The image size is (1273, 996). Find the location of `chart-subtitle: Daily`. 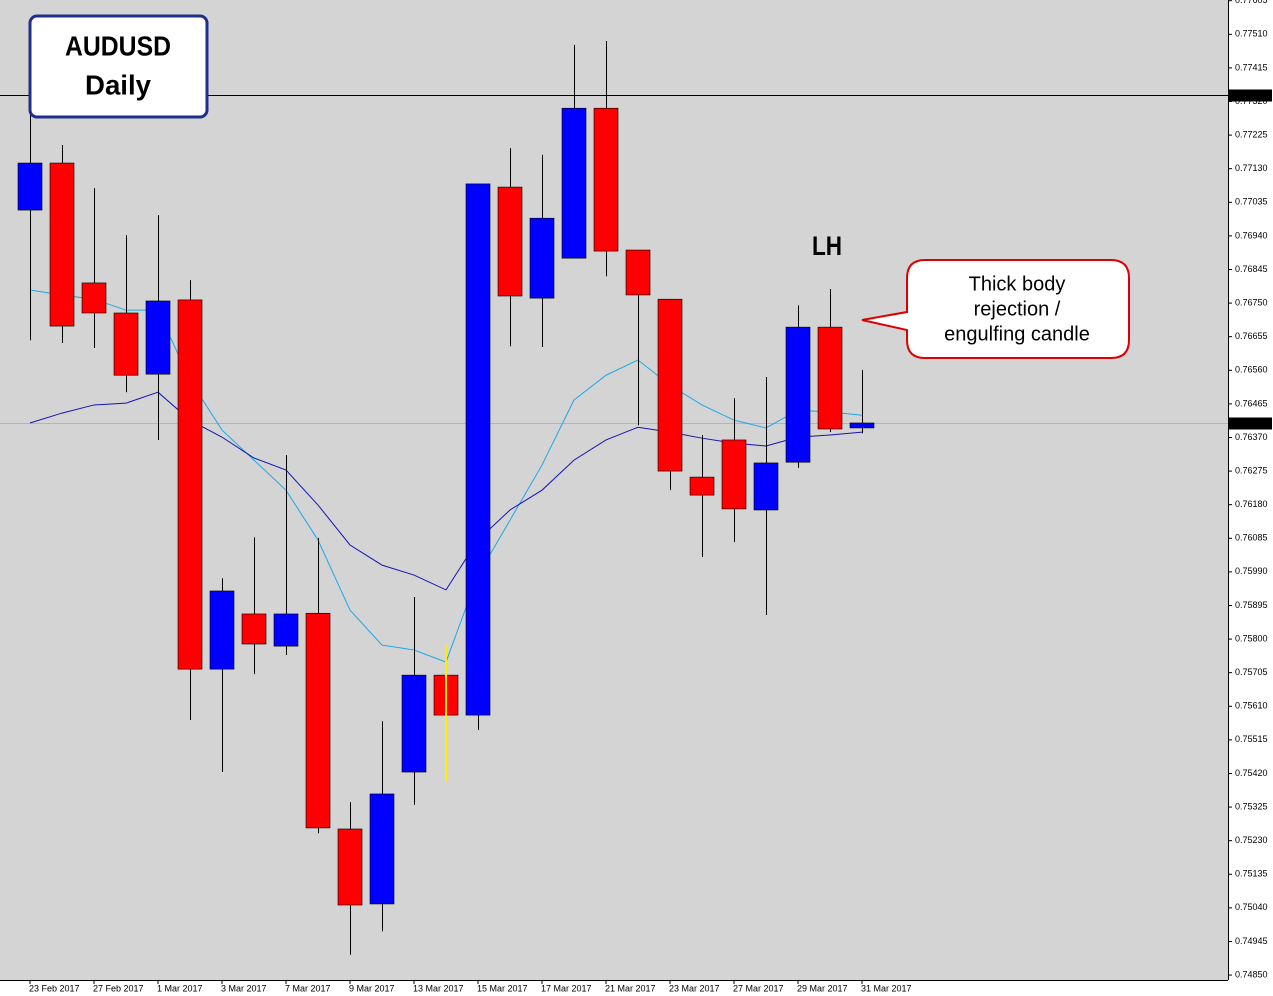

chart-subtitle: Daily is located at coordinates (118, 84).